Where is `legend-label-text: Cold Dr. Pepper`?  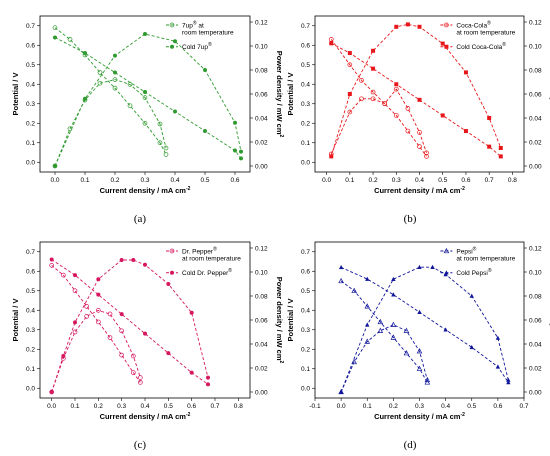 legend-label-text: Cold Dr. Pepper is located at coordinates (205, 273).